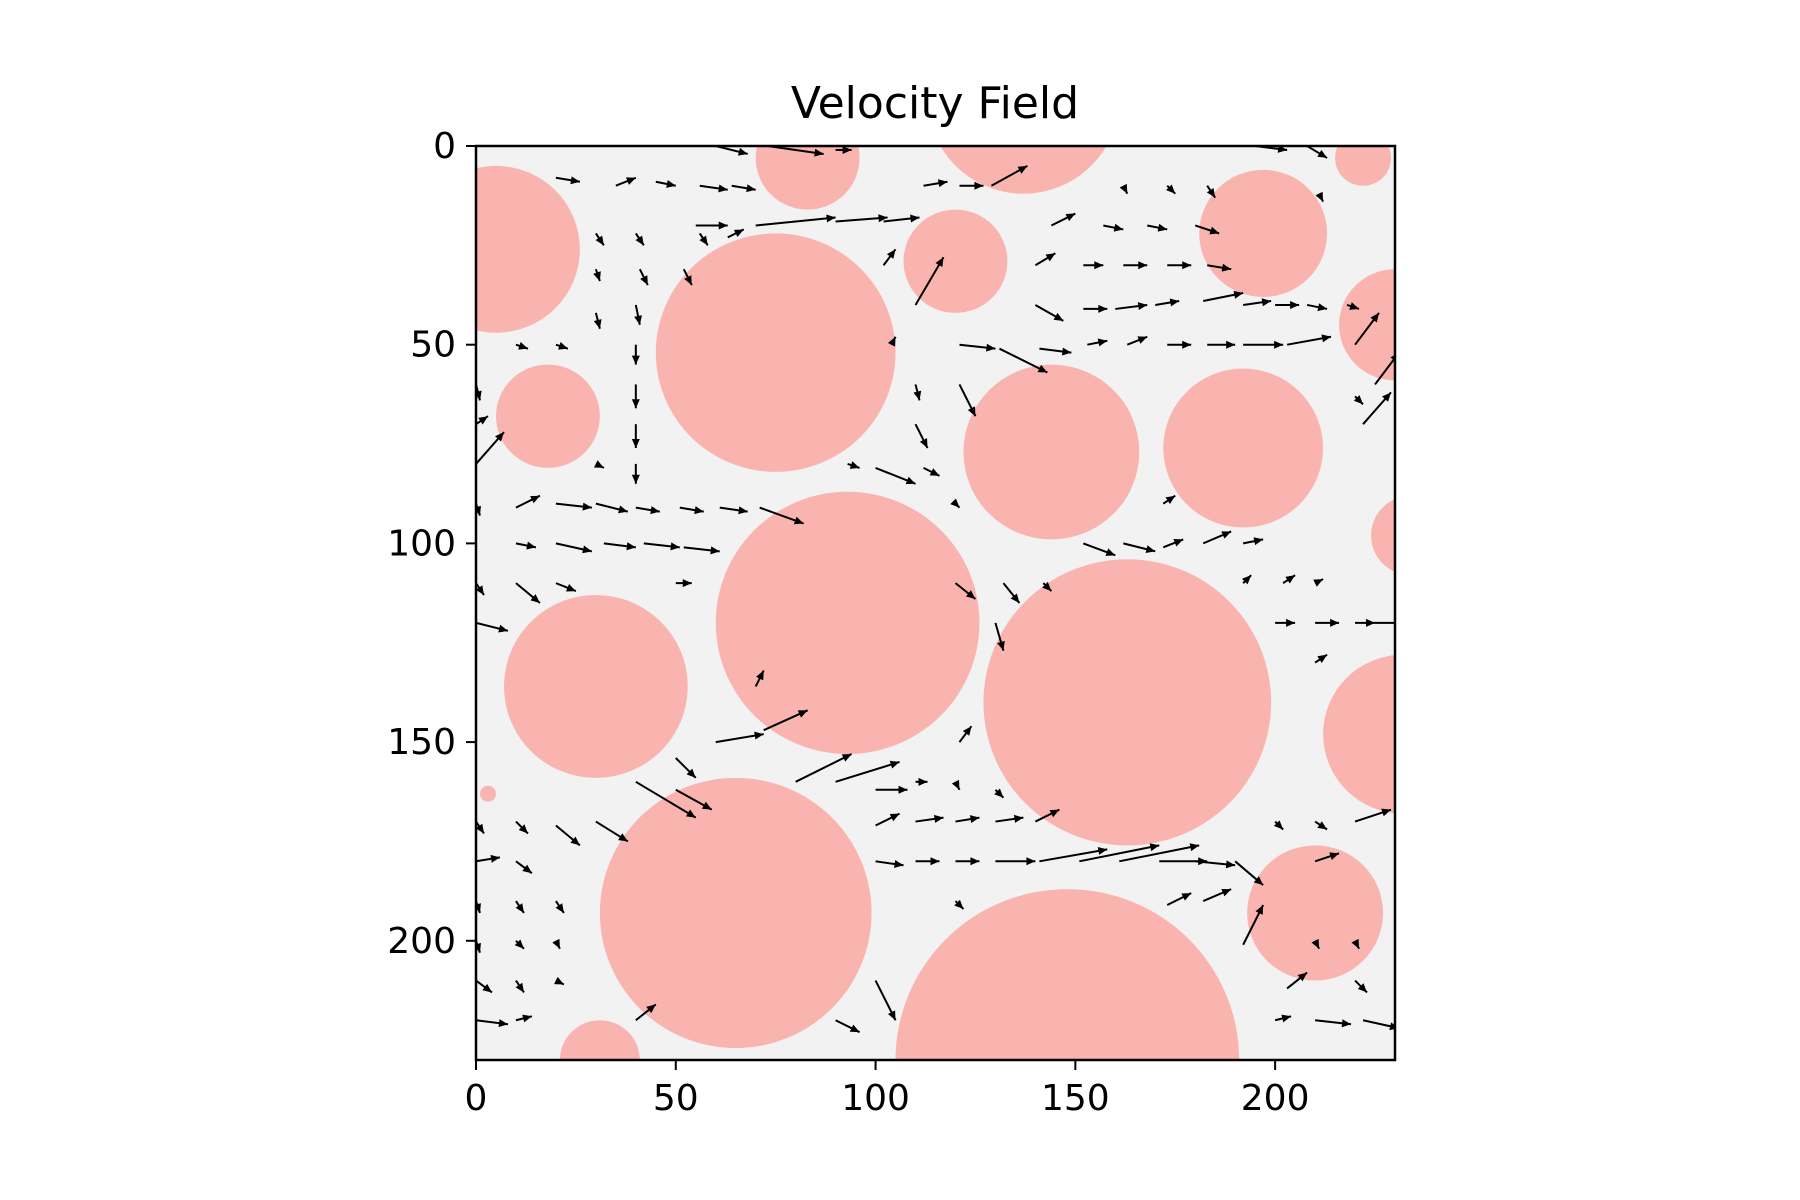 This screenshot has height=1200, width=1800. I want to click on y-tick-label: 200, so click(421, 941).